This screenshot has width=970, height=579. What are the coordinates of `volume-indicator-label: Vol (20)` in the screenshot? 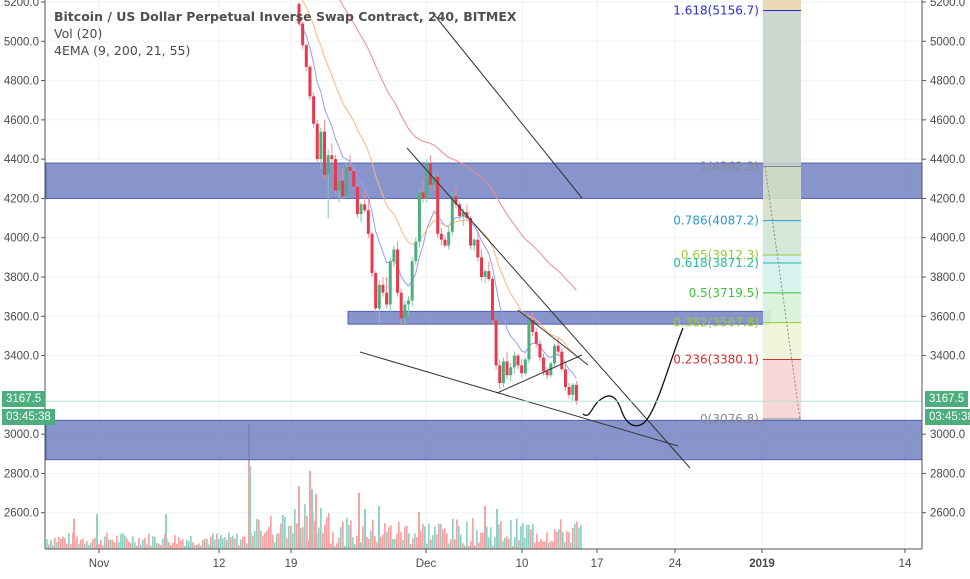 It's located at (78, 33).